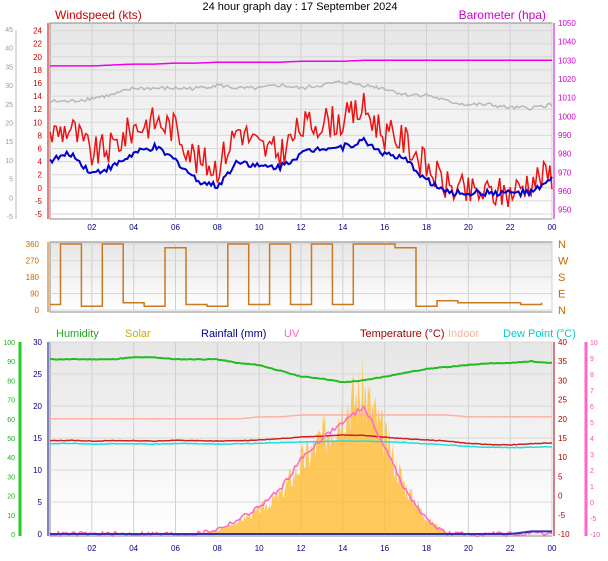  Describe the element at coordinates (11, 198) in the screenshot. I see `outer-wind-tick: 0` at that location.